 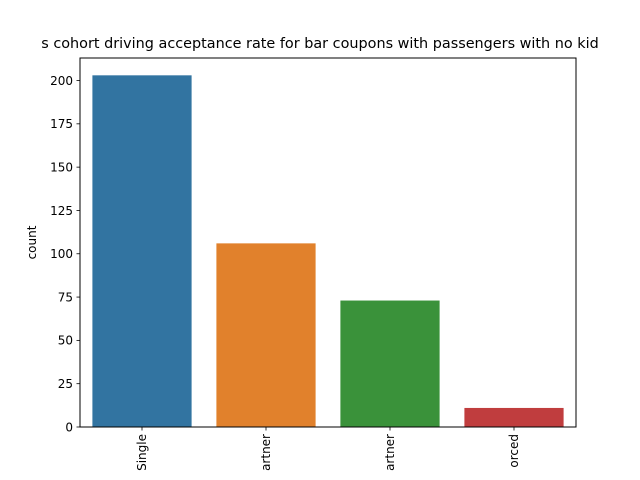 I want to click on y-tick-label: 150, so click(x=61, y=167).